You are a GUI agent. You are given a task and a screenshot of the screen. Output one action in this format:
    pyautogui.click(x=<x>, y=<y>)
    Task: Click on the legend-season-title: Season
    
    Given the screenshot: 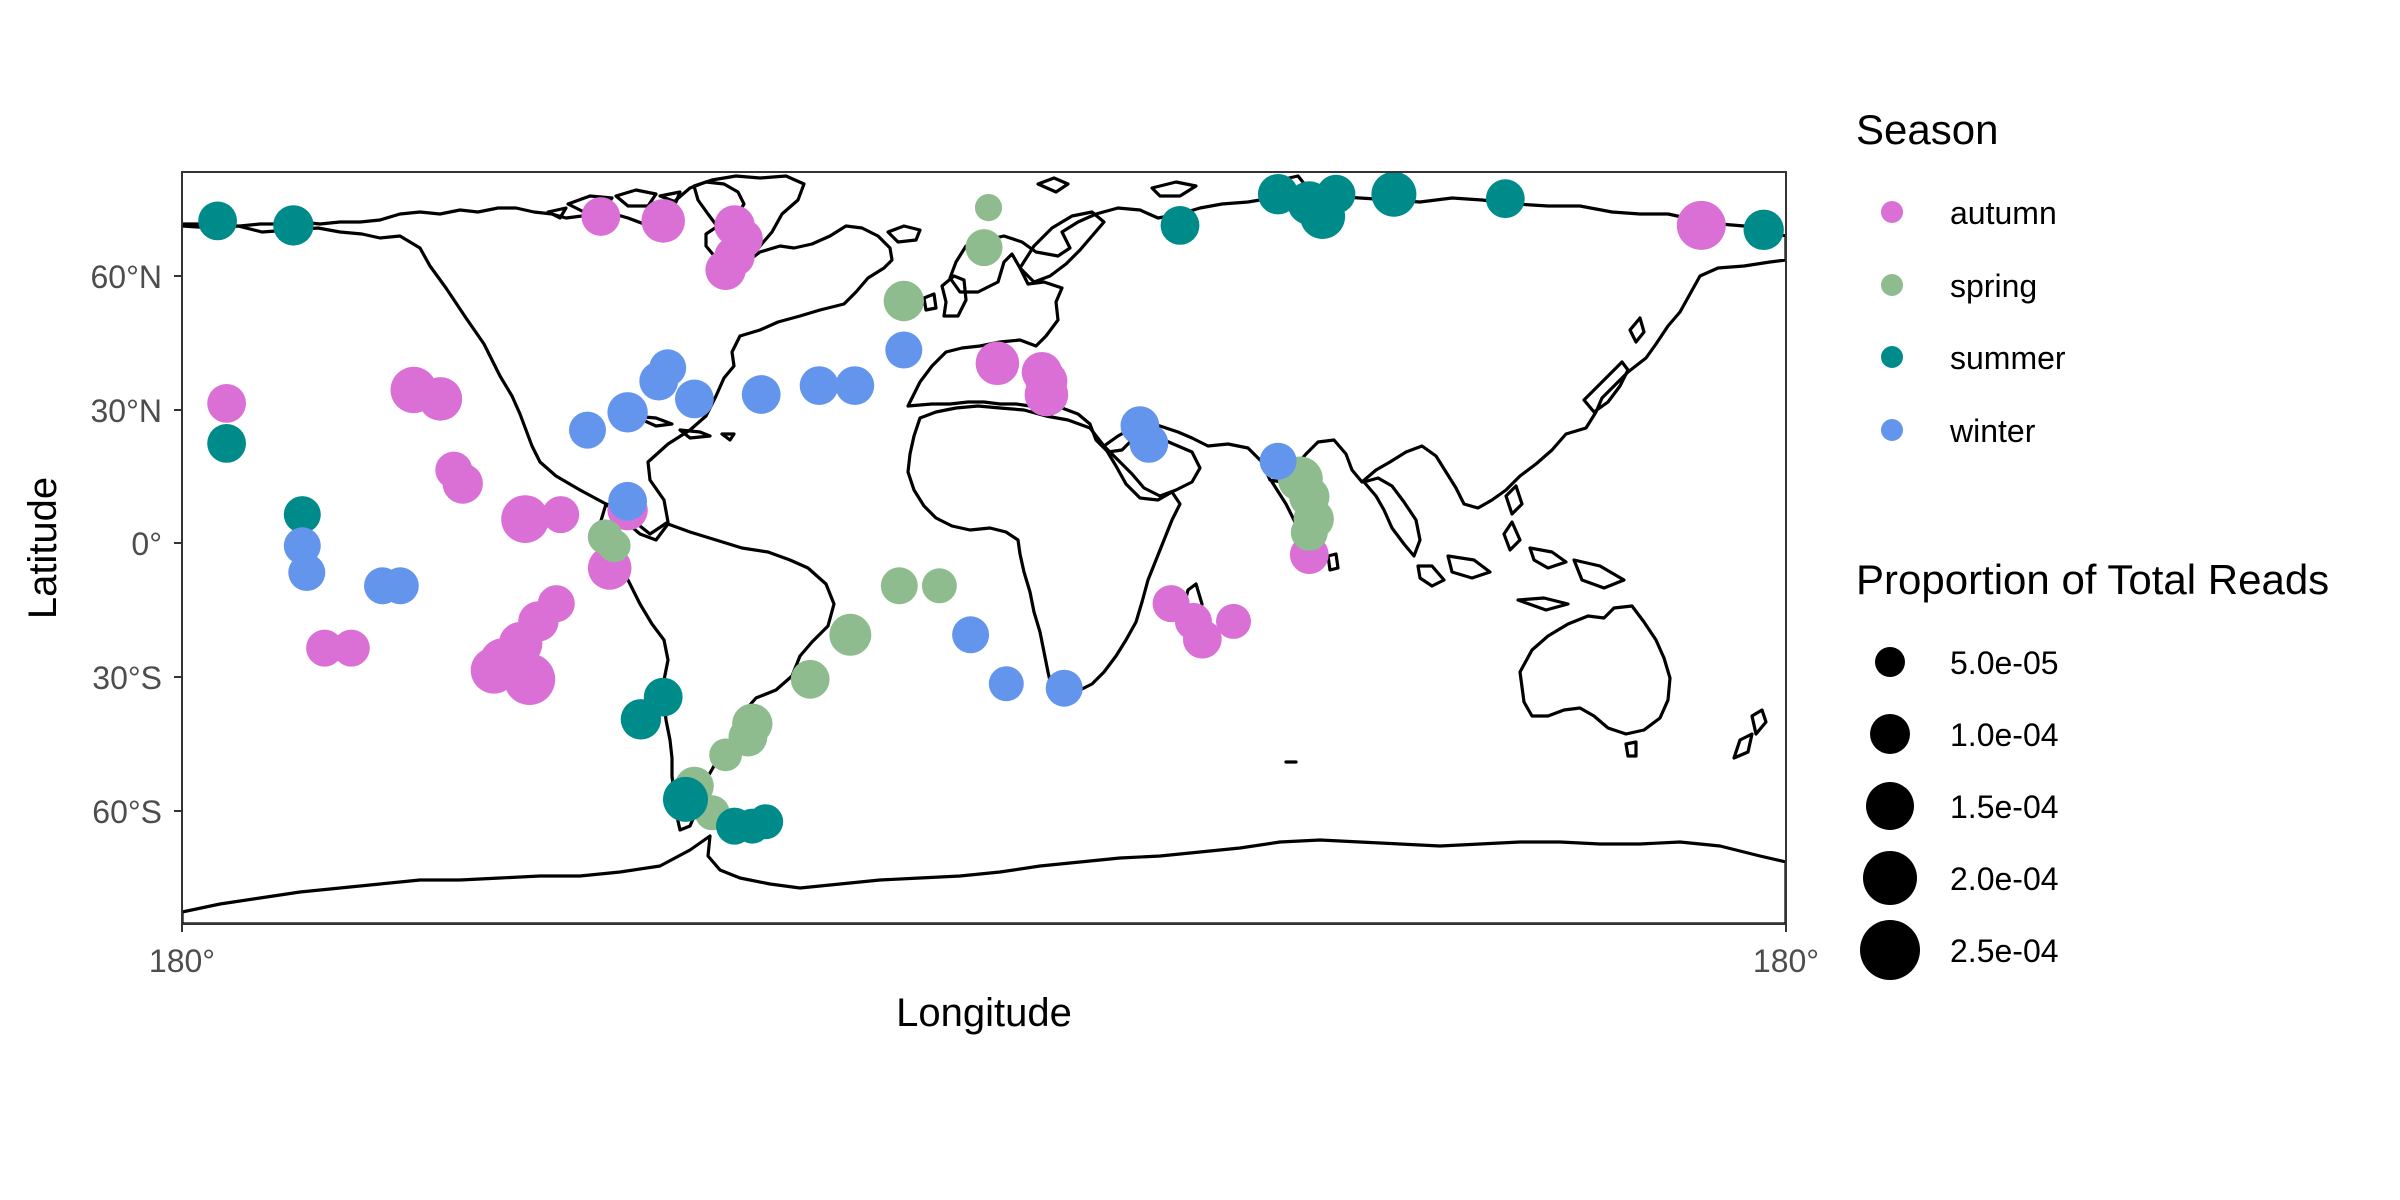 What is the action you would take?
    pyautogui.click(x=1927, y=129)
    